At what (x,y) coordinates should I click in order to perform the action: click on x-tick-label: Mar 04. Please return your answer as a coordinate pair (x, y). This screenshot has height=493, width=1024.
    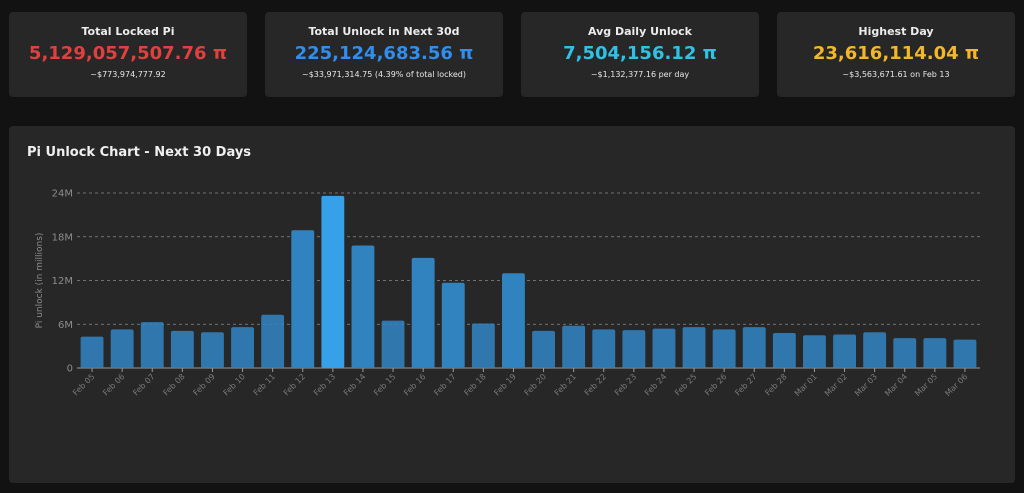
    Looking at the image, I should click on (896, 385).